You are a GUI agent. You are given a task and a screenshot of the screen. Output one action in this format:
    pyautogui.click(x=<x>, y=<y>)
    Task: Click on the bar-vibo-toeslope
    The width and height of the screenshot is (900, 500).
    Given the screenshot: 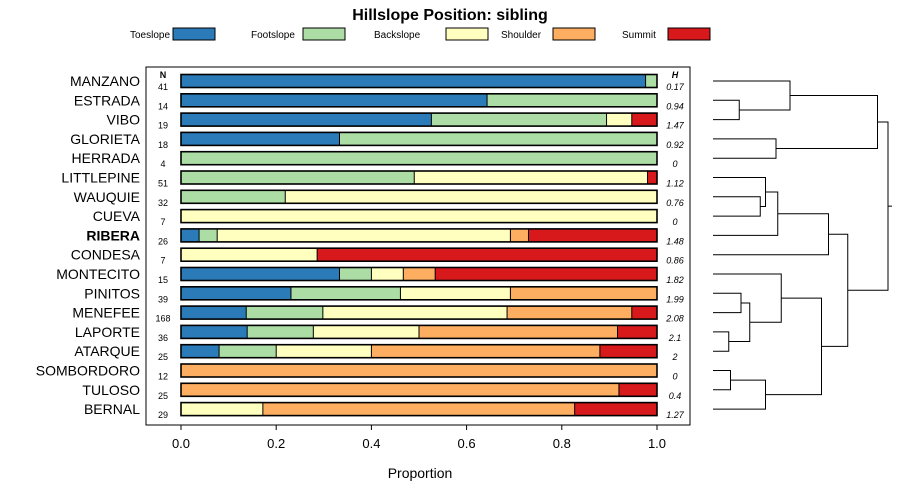 What is the action you would take?
    pyautogui.click(x=306, y=120)
    